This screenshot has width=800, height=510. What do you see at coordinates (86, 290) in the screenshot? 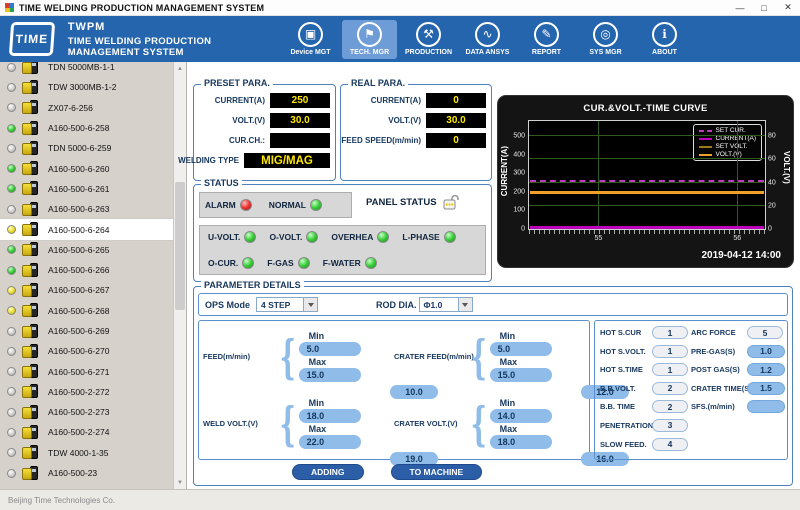
I see `sidebar-item-a160-500-6-267: A160-500-6-267` at bounding box center [86, 290].